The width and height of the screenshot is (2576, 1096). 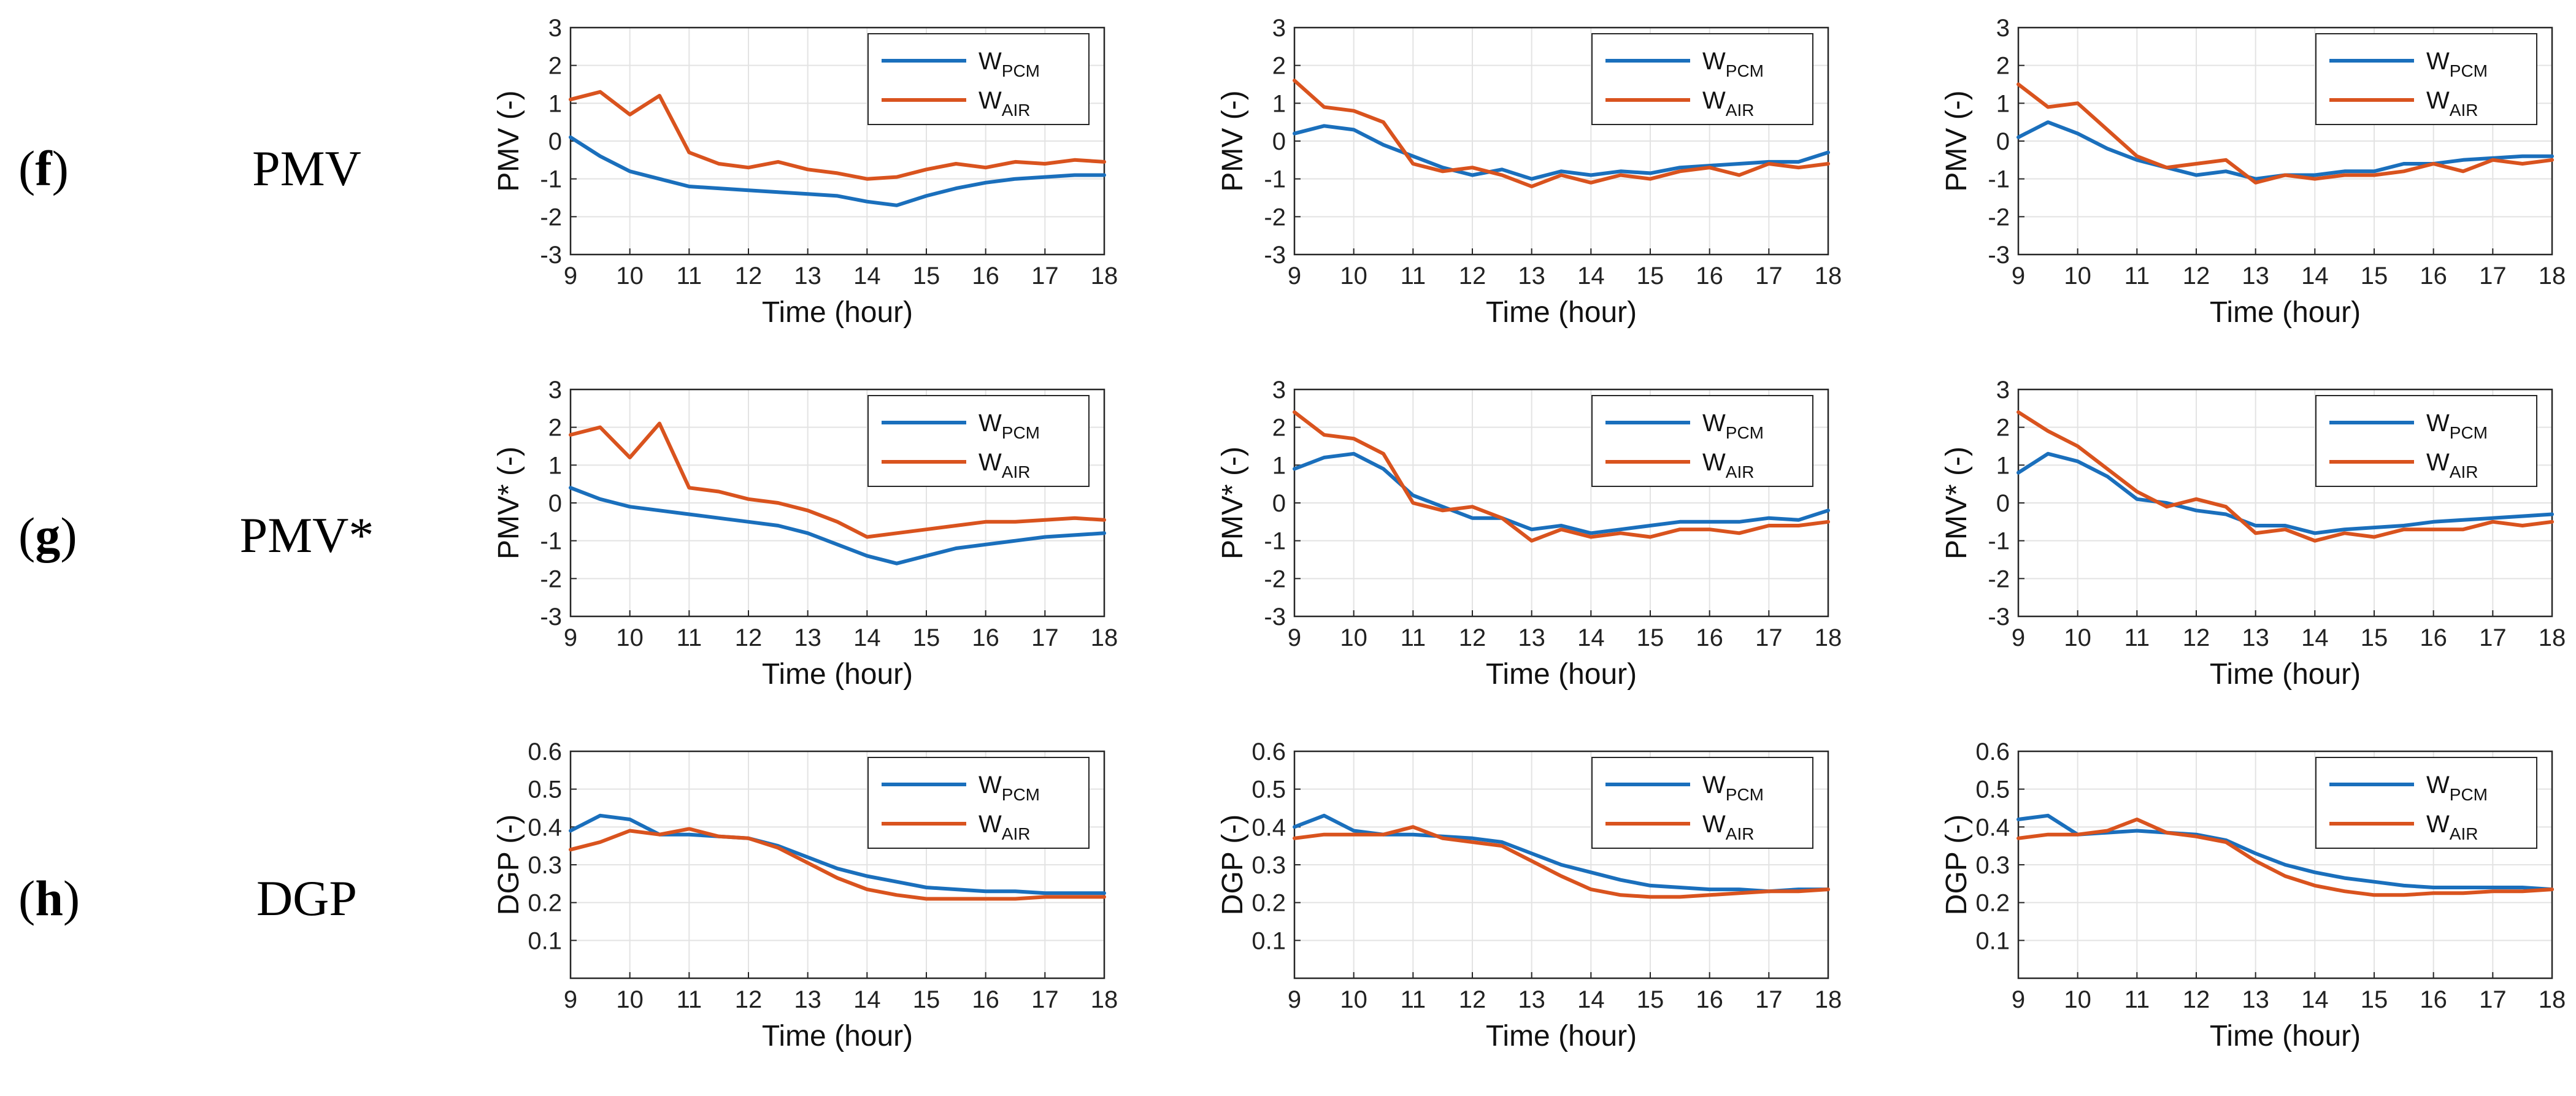 I want to click on row-f-letter-text: f, so click(x=43, y=168).